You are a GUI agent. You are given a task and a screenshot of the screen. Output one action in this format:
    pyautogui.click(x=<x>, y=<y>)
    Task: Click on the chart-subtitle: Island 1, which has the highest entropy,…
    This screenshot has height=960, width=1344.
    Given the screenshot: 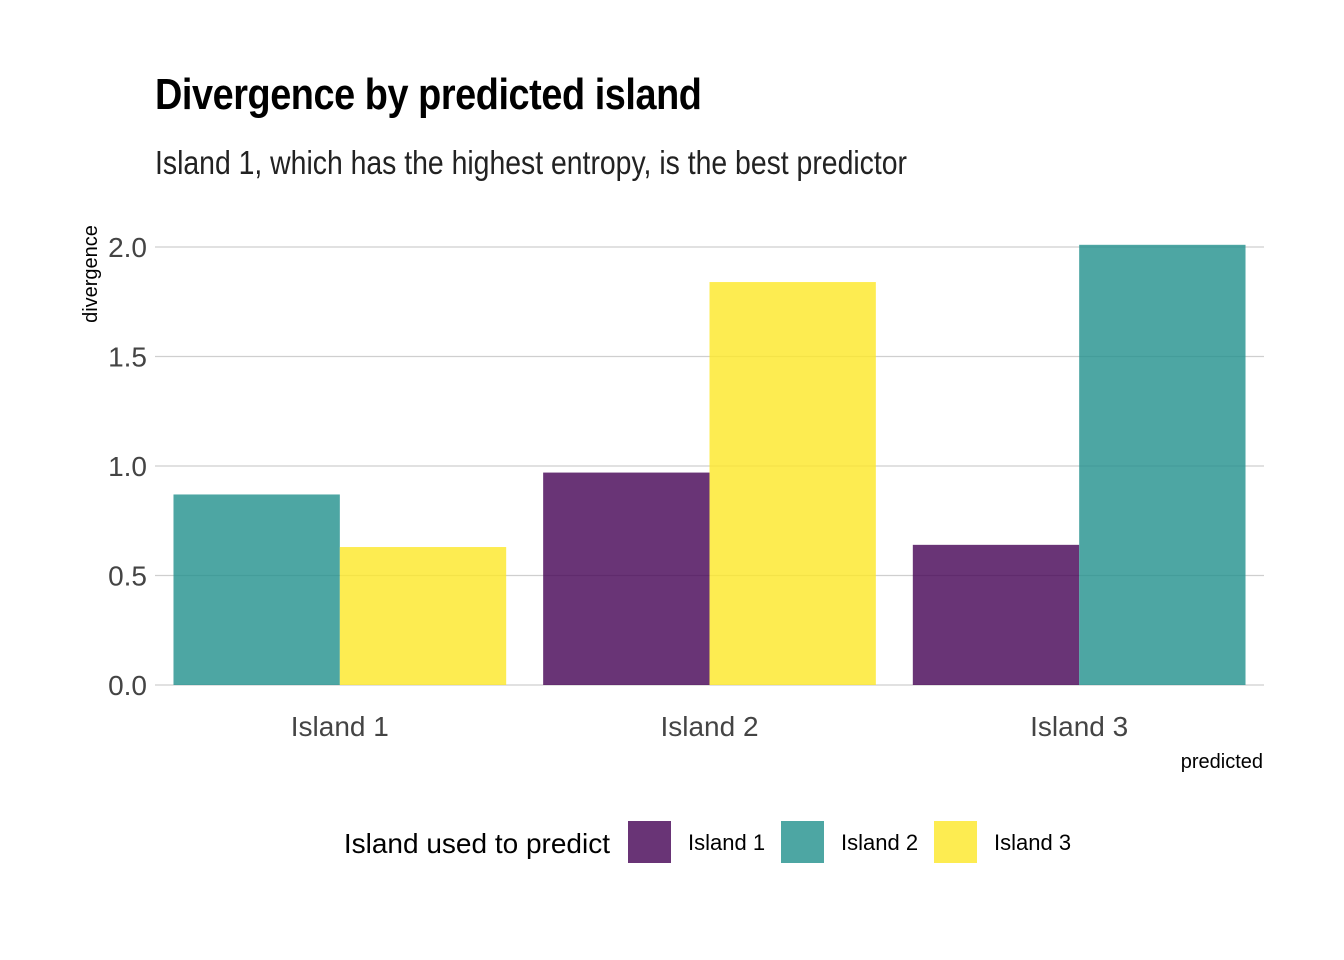 What is the action you would take?
    pyautogui.click(x=531, y=162)
    